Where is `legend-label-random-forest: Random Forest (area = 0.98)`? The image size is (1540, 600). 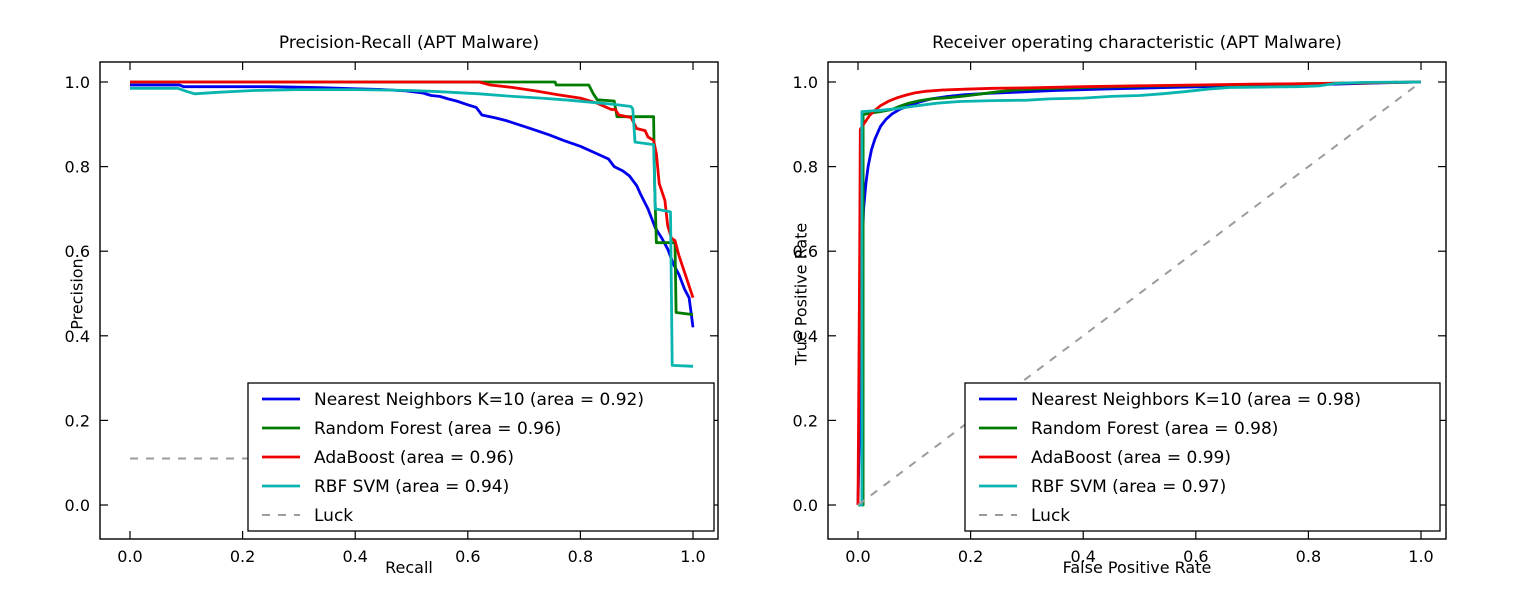 legend-label-random-forest: Random Forest (area = 0.98) is located at coordinates (1154, 429).